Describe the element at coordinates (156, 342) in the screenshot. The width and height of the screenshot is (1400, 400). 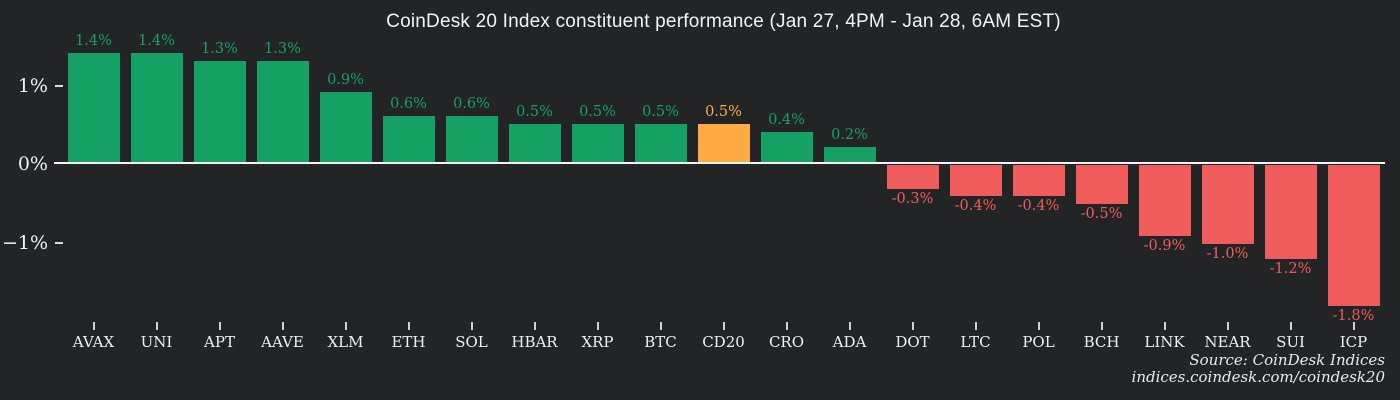
I see `x-category-label-uni: UNI` at that location.